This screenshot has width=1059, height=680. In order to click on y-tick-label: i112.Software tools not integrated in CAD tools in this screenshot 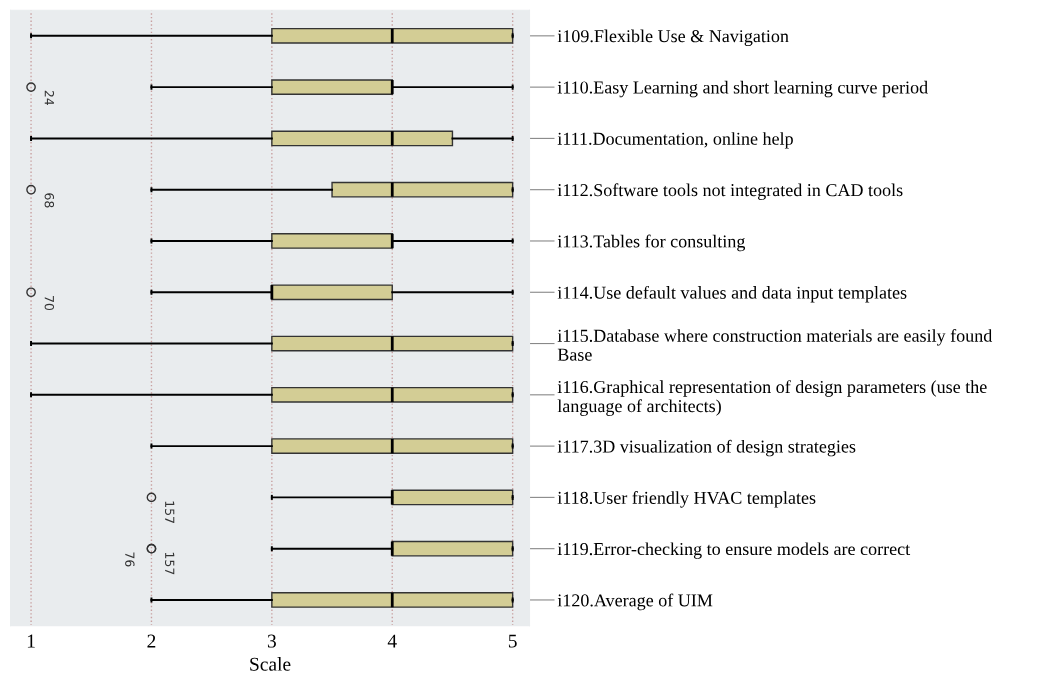, I will do `click(730, 191)`.